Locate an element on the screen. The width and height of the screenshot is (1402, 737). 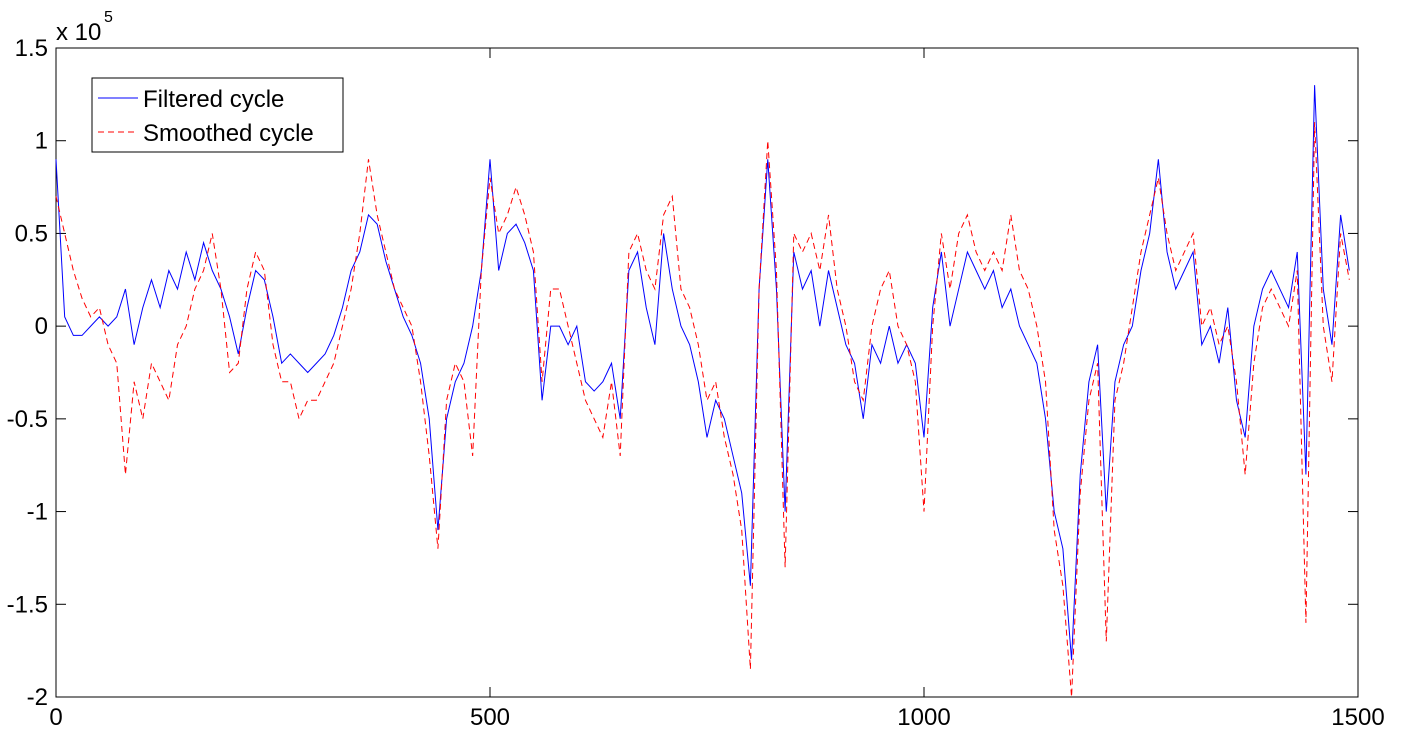
y-tick-label: 0.5 is located at coordinates (31, 233).